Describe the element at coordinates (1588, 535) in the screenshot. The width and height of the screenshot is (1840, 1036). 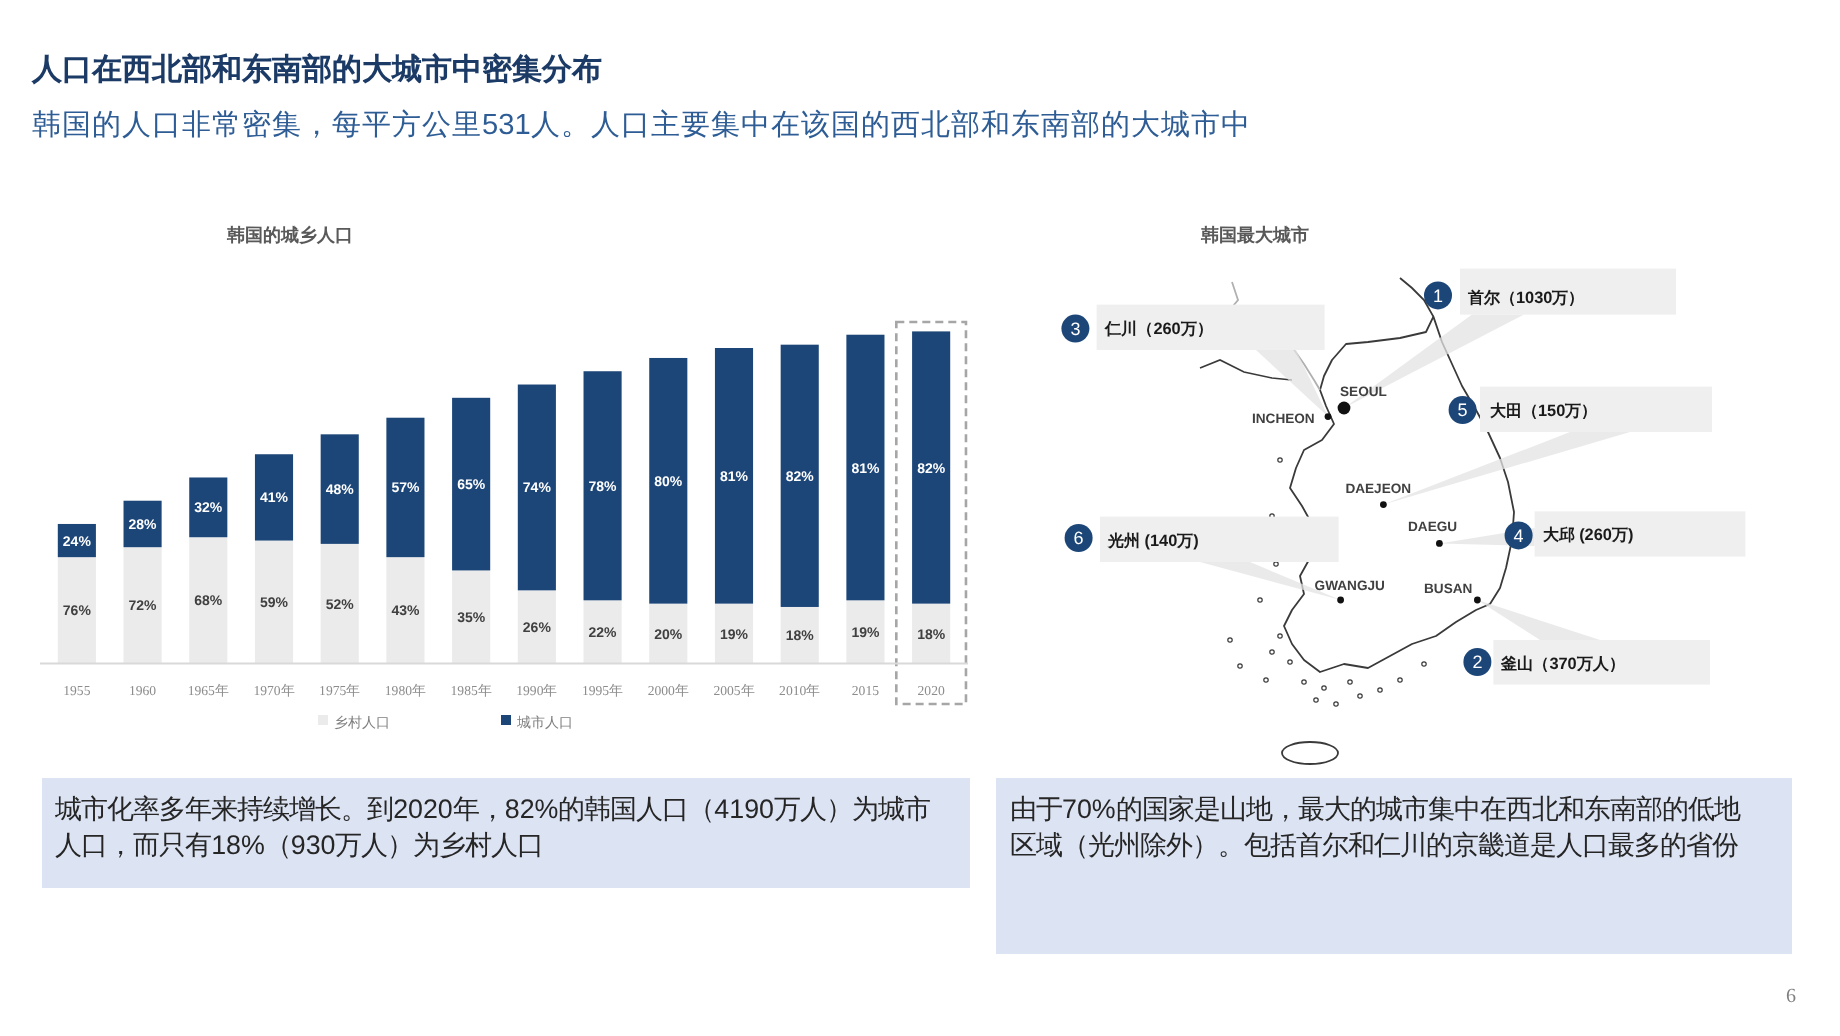
I see `text: 大邱 (260万)` at that location.